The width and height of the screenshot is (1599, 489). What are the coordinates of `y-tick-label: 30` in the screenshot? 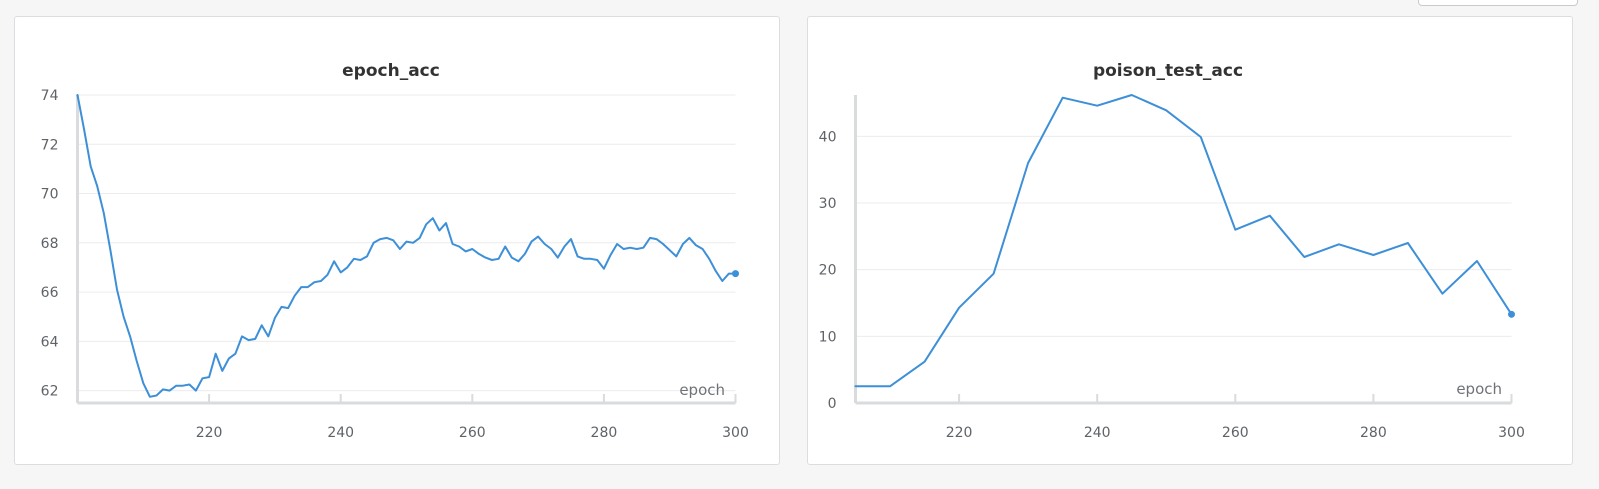 It's located at (828, 204).